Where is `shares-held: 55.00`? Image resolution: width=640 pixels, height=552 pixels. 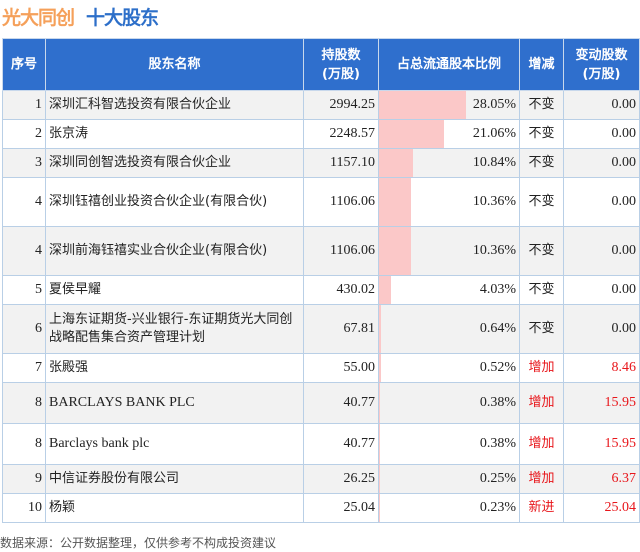 shares-held: 55.00 is located at coordinates (341, 368).